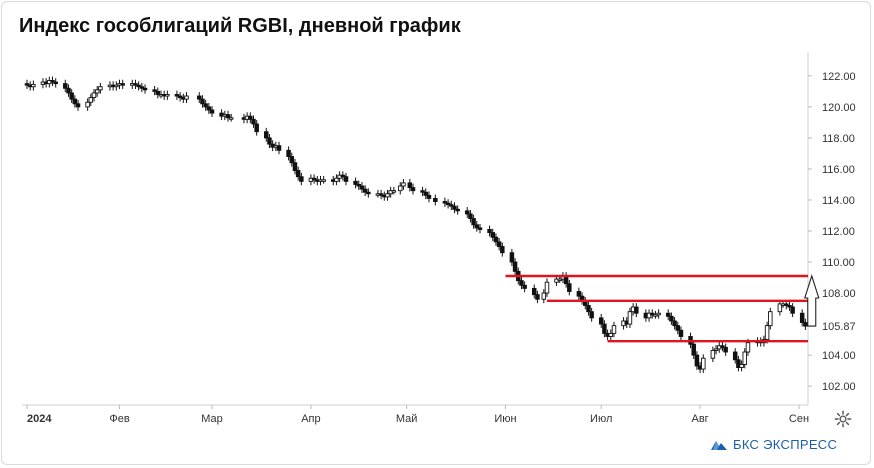 The height and width of the screenshot is (468, 874). What do you see at coordinates (839, 356) in the screenshot?
I see `y-tick-label: 104.00` at bounding box center [839, 356].